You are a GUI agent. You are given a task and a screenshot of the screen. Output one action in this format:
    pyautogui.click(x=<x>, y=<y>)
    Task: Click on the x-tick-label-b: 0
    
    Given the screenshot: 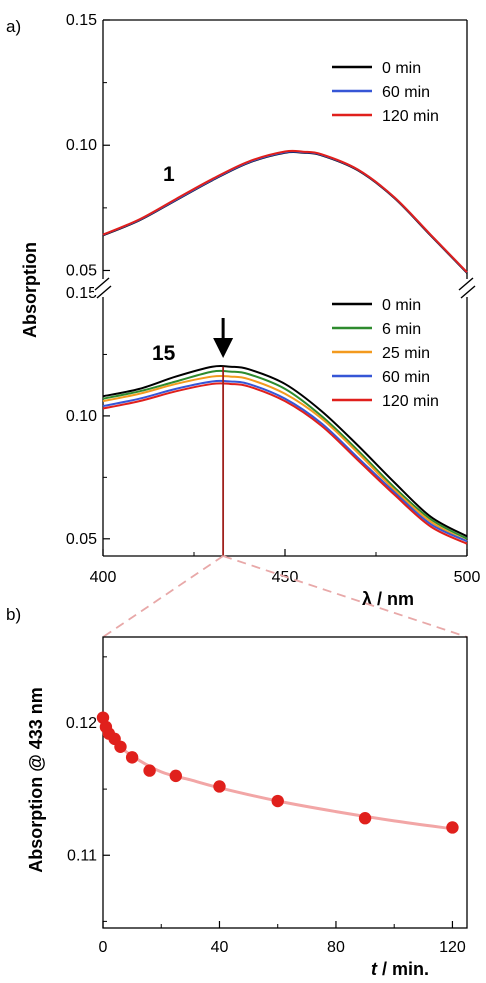 What is the action you would take?
    pyautogui.click(x=103, y=947)
    